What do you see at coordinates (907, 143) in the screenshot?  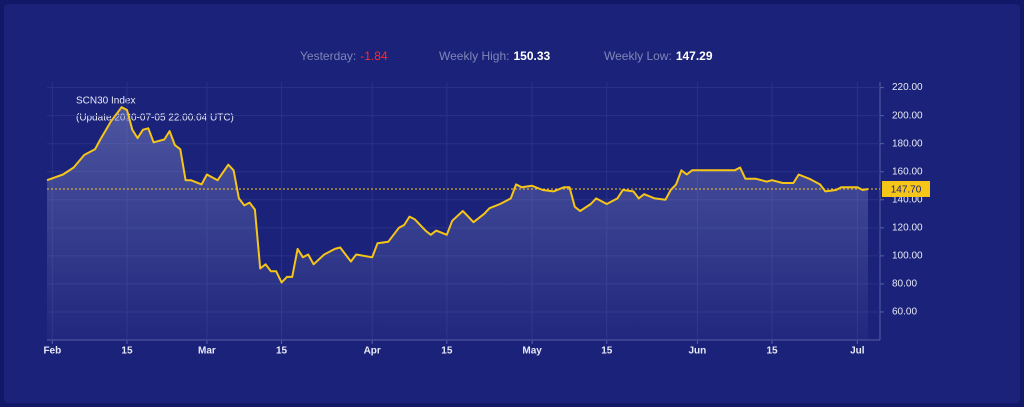 I see `y-tick-label: 180.00` at bounding box center [907, 143].